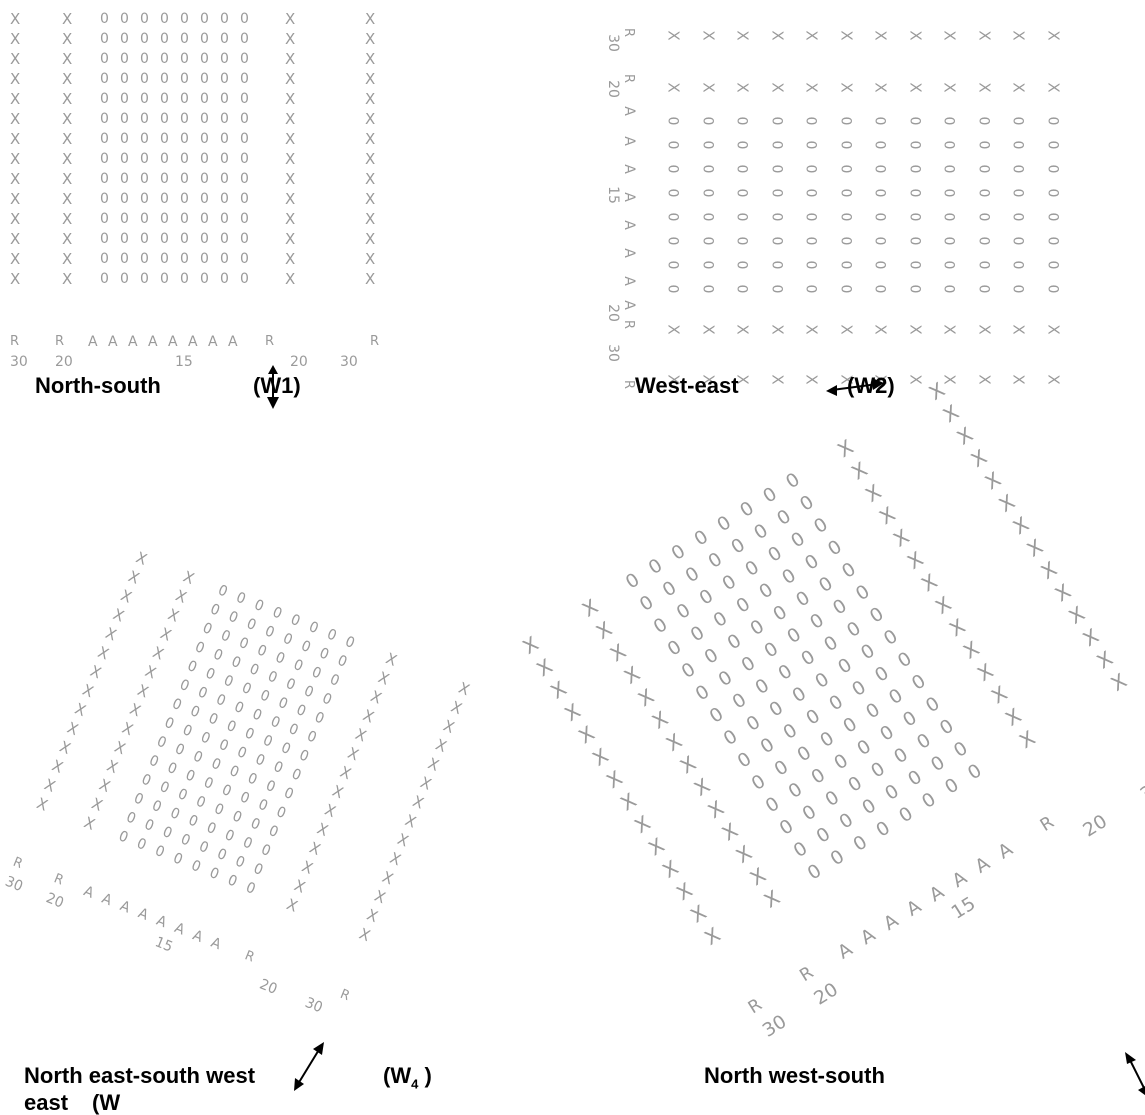  What do you see at coordinates (687, 385) in the screenshot?
I see `caption-west-east: West-east` at bounding box center [687, 385].